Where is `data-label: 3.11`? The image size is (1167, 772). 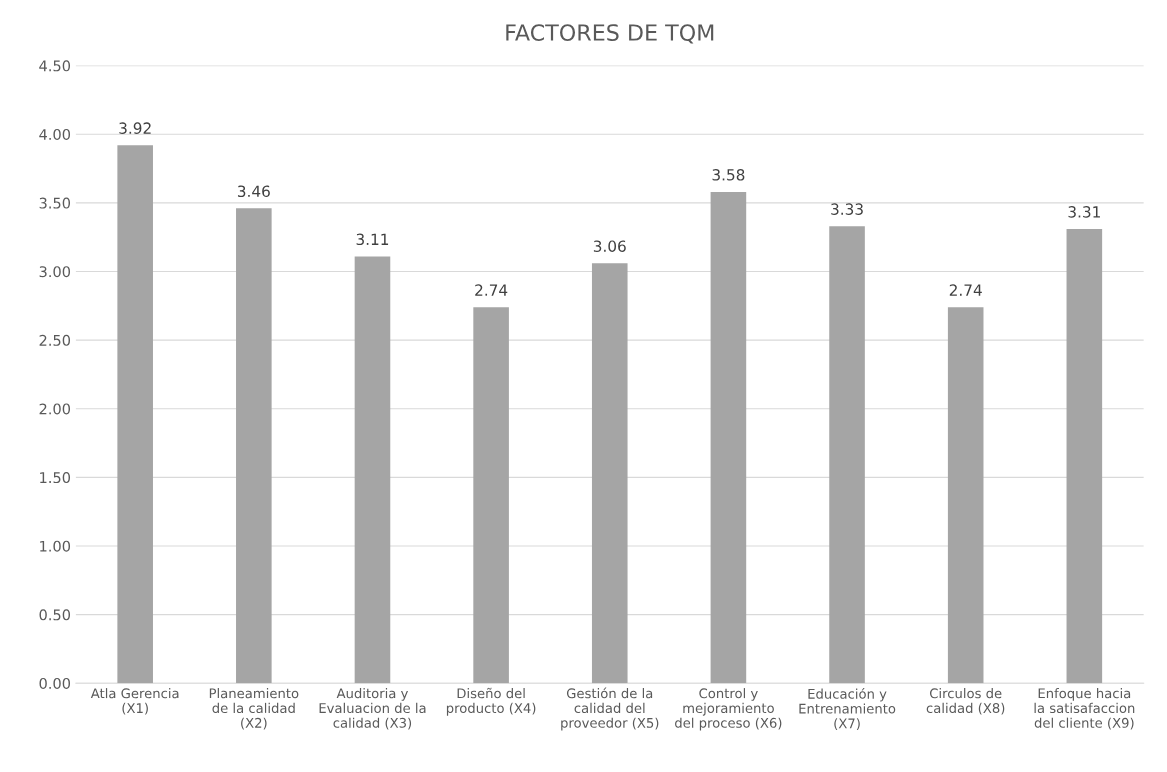 data-label: 3.11 is located at coordinates (372, 239).